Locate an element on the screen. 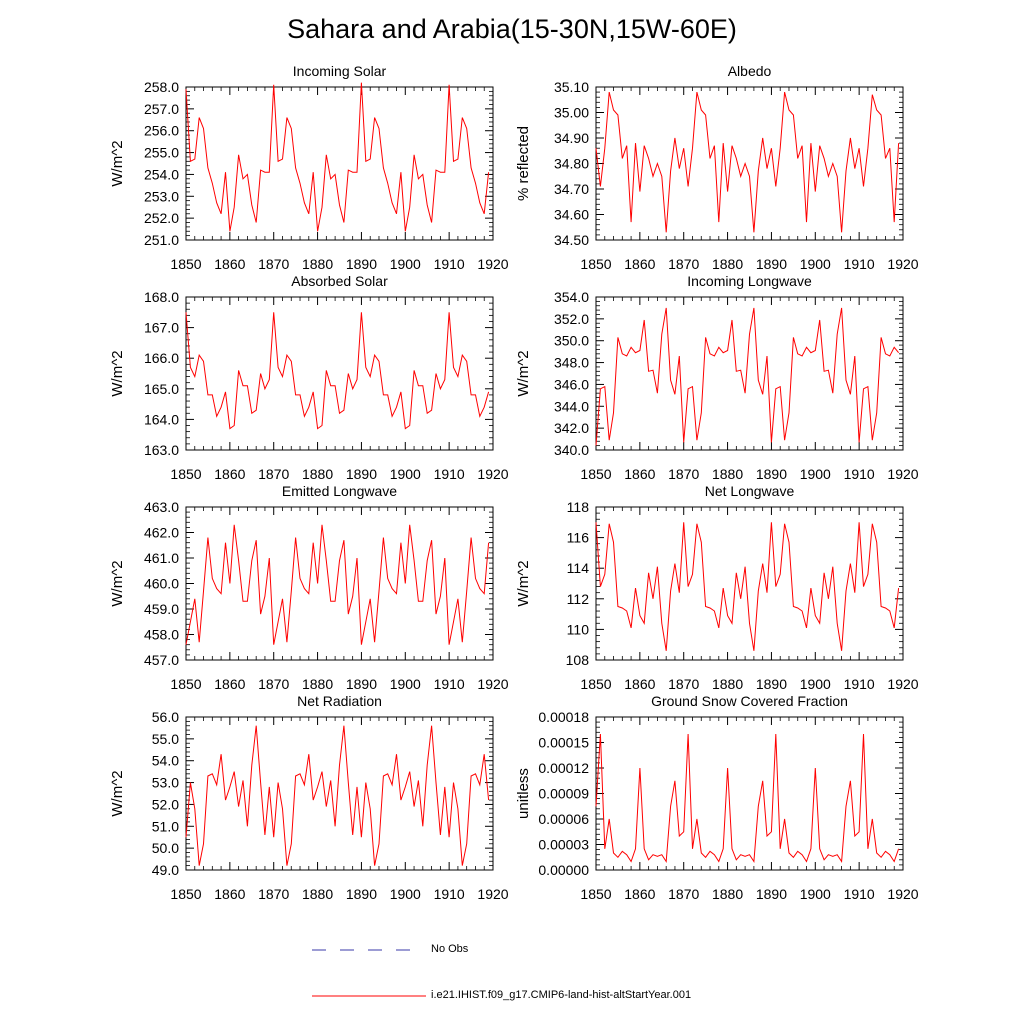 The width and height of the screenshot is (1024, 1024). panel-title: Incoming Longwave is located at coordinates (749, 281).